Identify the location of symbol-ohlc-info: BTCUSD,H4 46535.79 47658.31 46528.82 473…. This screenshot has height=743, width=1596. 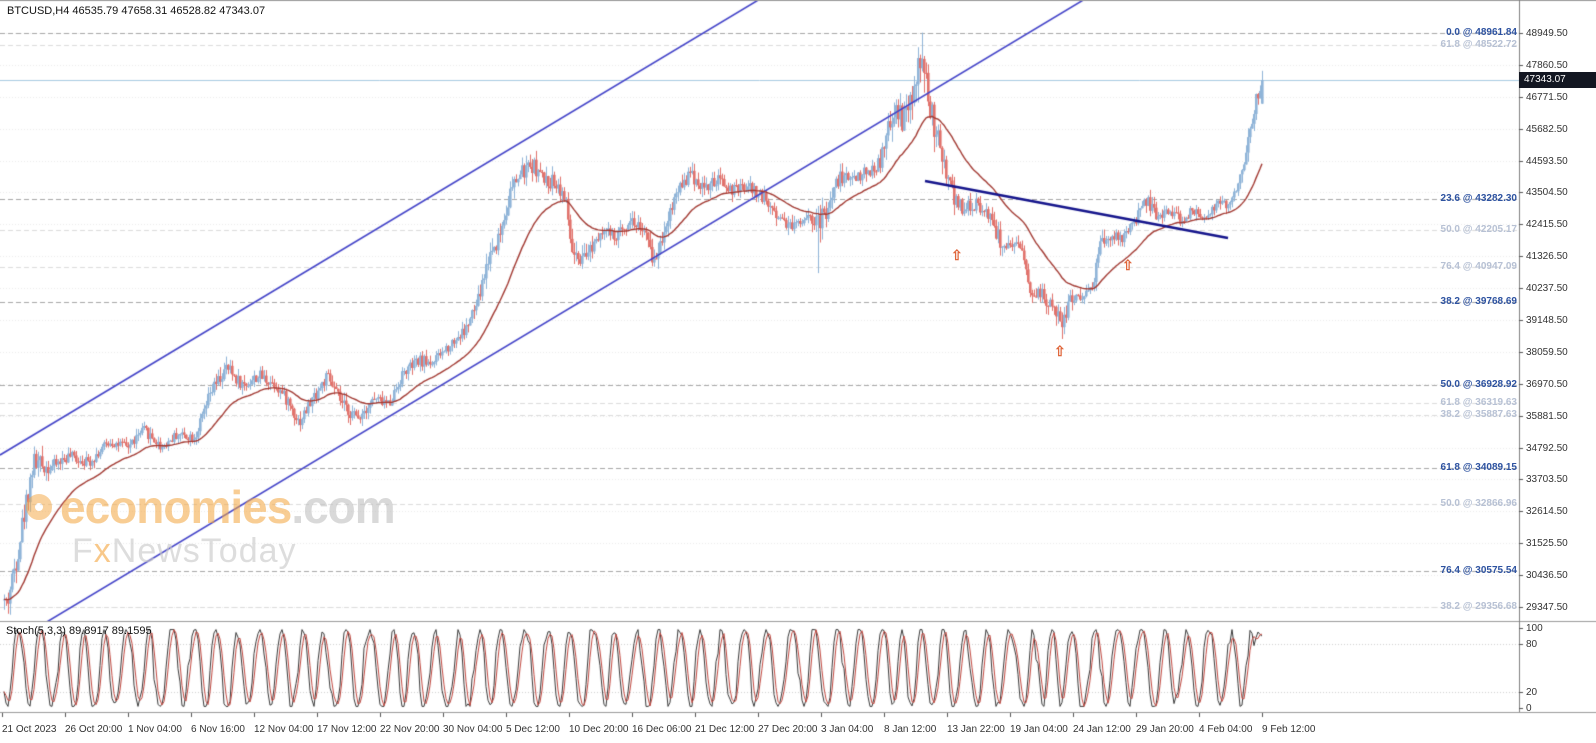
(136, 11).